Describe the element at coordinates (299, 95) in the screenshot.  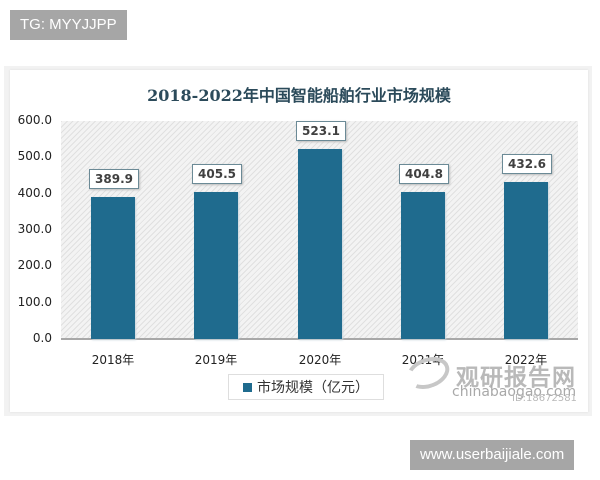
I see `chart-title: 2018-2022年中国智能船舶行业市场规模` at that location.